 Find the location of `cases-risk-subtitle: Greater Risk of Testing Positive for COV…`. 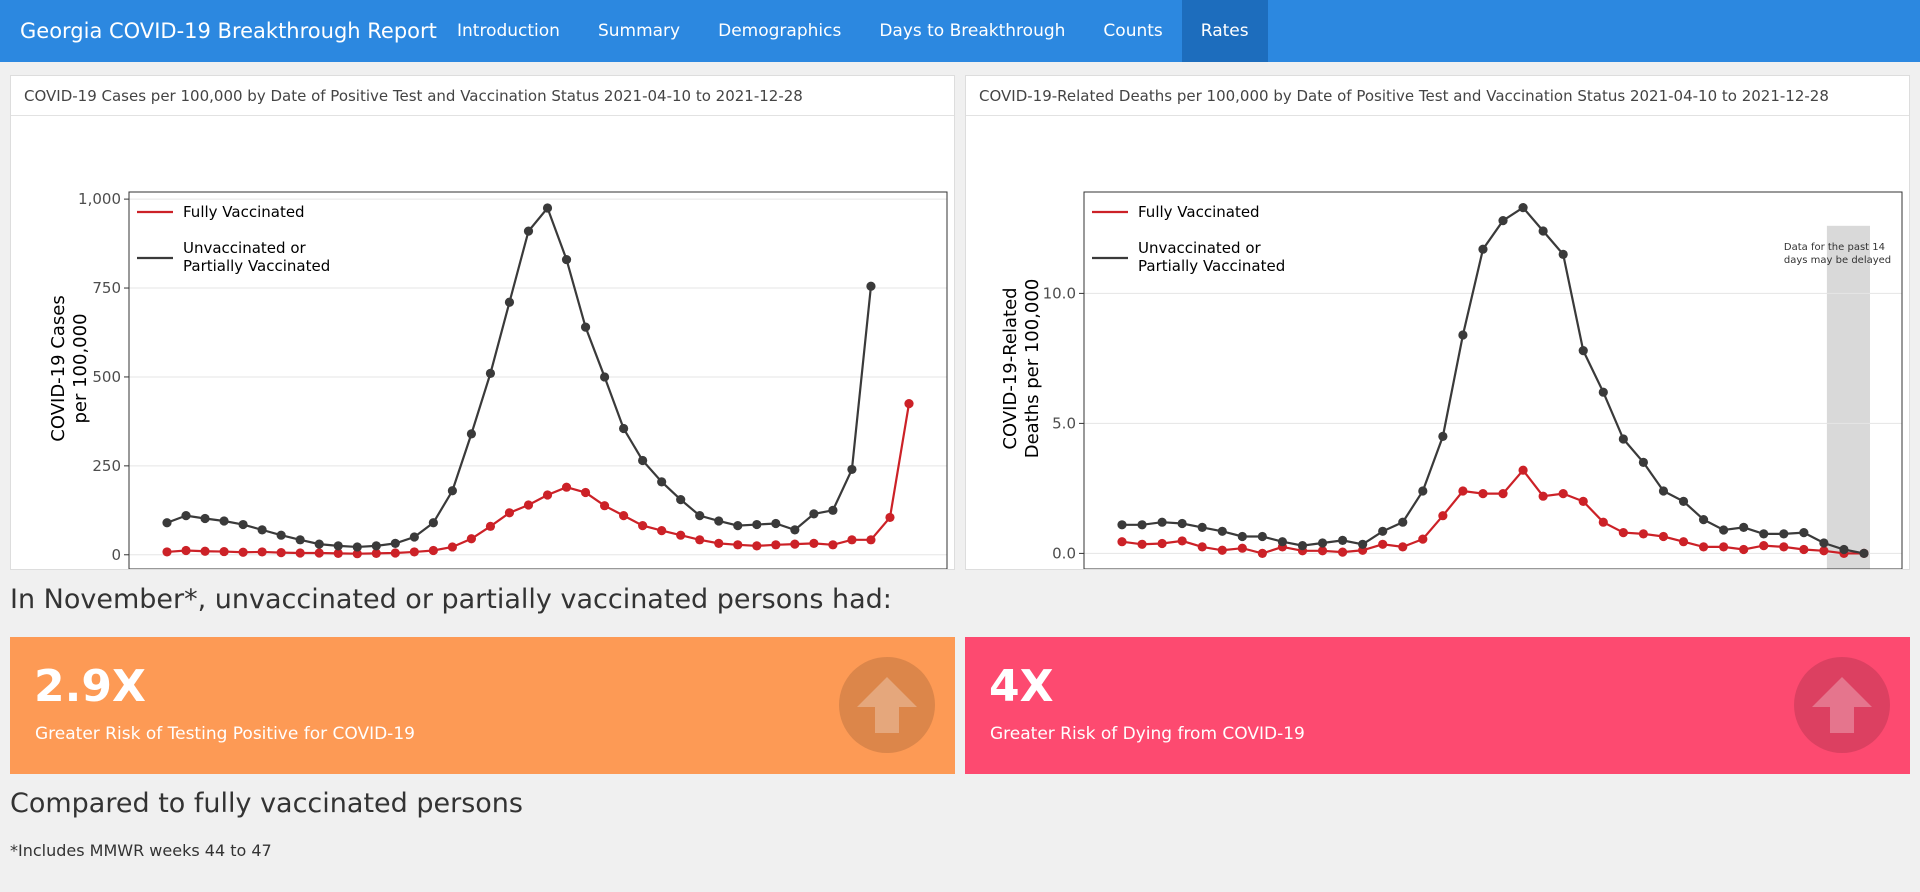

cases-risk-subtitle: Greater Risk of Testing Positive for COV… is located at coordinates (225, 734).